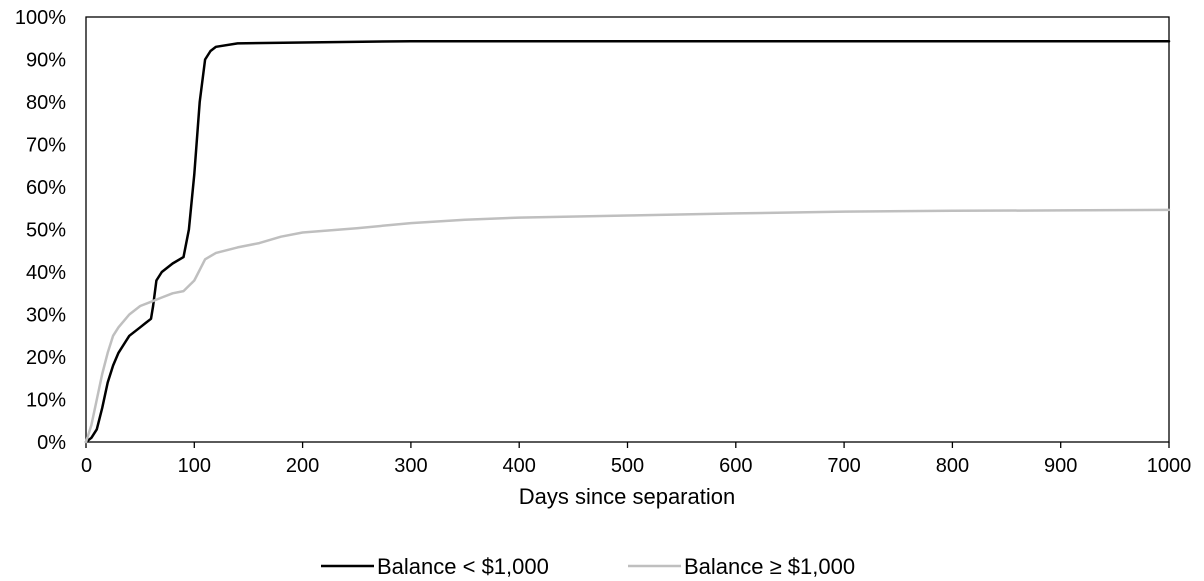 The height and width of the screenshot is (581, 1204). What do you see at coordinates (46, 61) in the screenshot?
I see `y-tick-label: 90%` at bounding box center [46, 61].